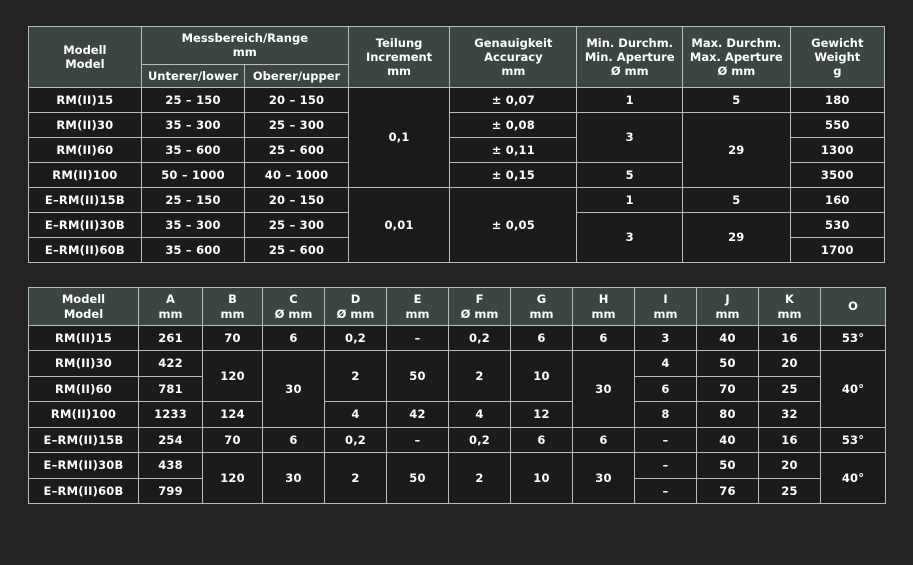 This screenshot has height=565, width=913. What do you see at coordinates (513, 100) in the screenshot?
I see `cell-accuracy: ± 0,07` at bounding box center [513, 100].